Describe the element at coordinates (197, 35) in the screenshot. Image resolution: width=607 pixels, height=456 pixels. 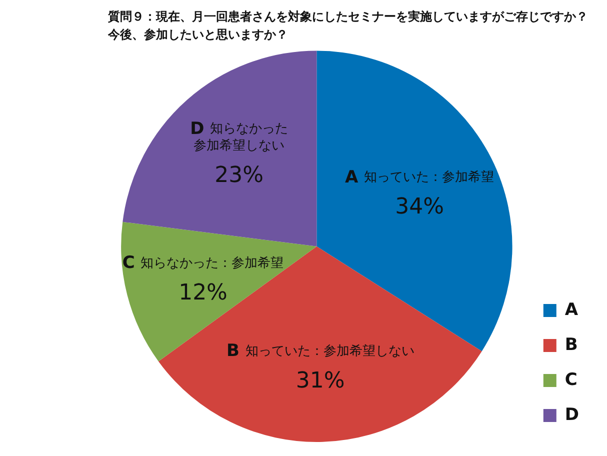
I see `chart-subtitle: 今後、参加したいと思いますか？` at that location.